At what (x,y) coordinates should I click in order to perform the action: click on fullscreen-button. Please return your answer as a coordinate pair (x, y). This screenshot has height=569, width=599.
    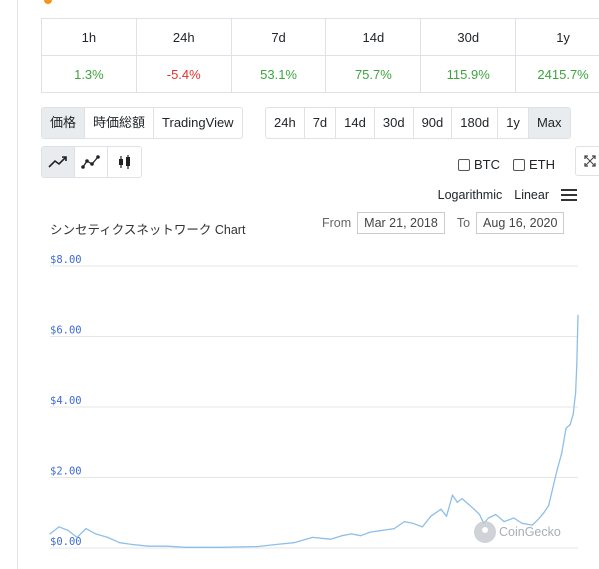
    Looking at the image, I should click on (587, 161).